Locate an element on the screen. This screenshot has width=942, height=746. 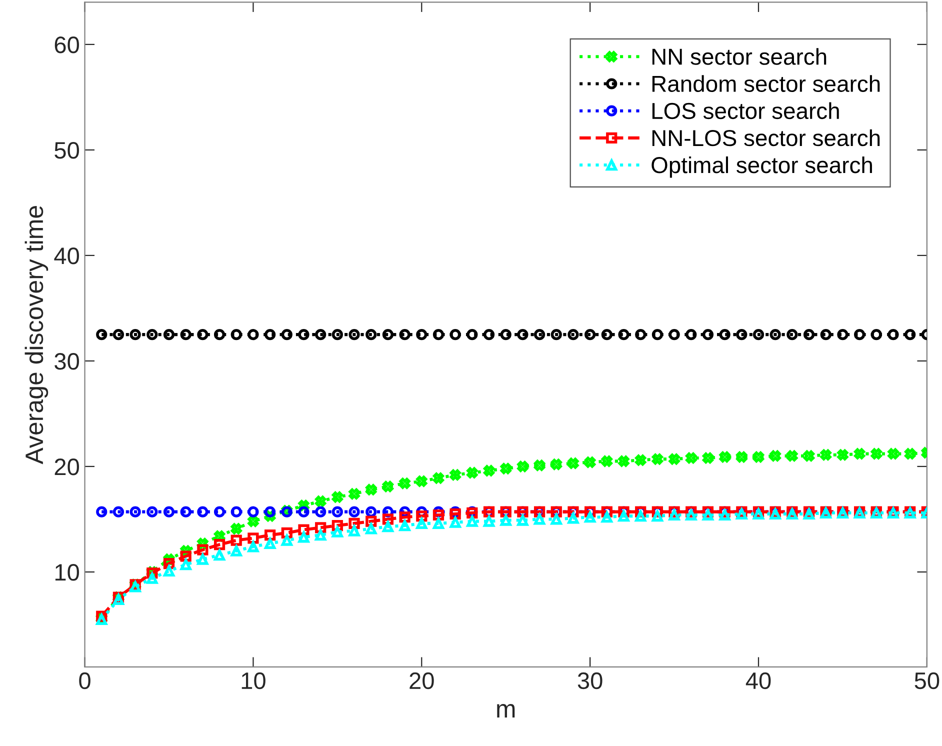
legend-label: NN sector search is located at coordinates (739, 56).